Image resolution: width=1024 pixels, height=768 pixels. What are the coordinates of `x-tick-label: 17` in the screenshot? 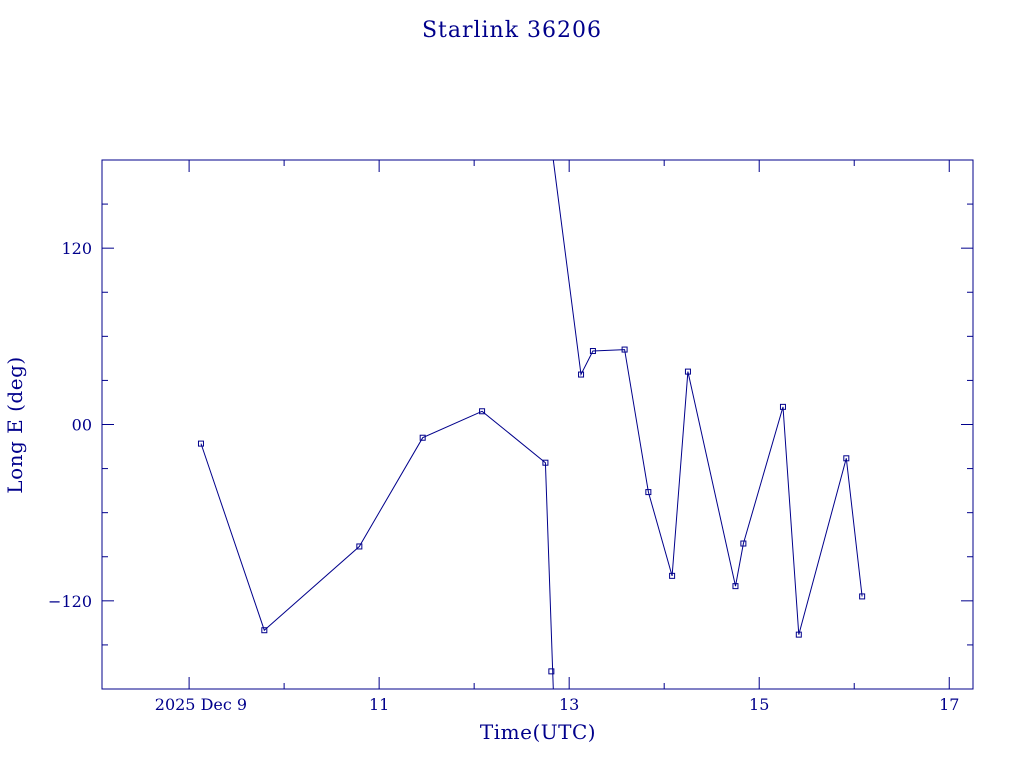 It's located at (949, 704).